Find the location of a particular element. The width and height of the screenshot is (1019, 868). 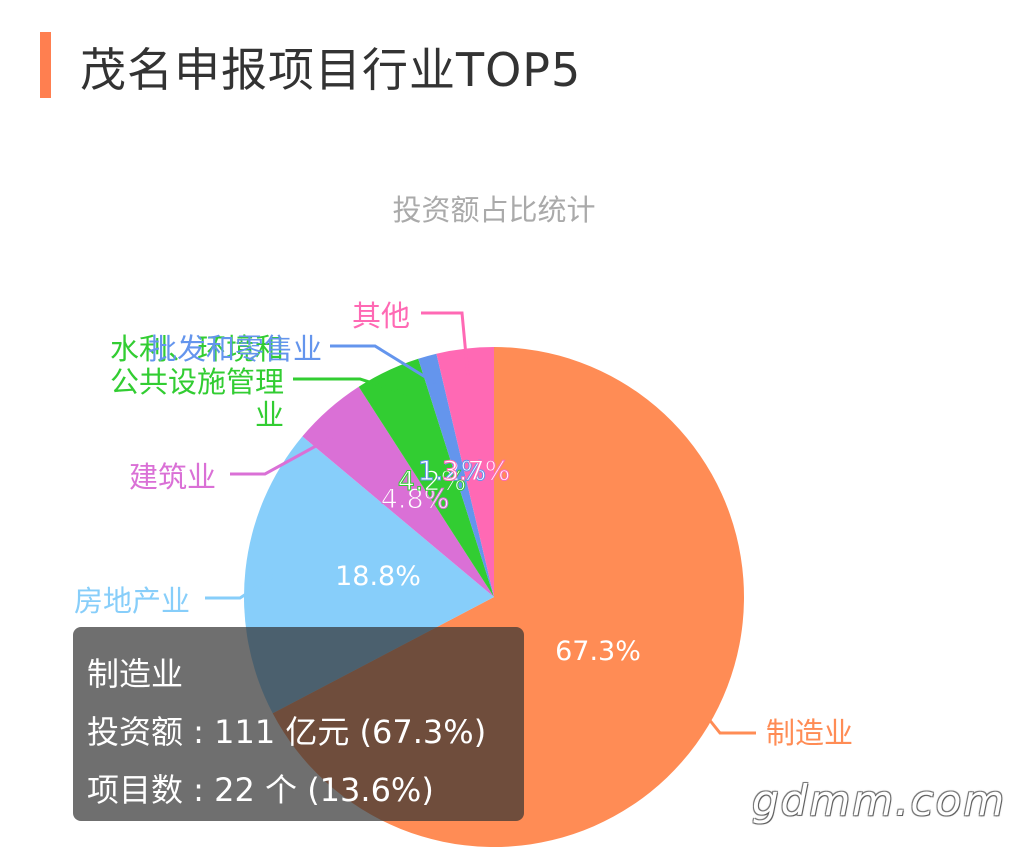

category-label-construction: 建筑业 is located at coordinates (172, 477).